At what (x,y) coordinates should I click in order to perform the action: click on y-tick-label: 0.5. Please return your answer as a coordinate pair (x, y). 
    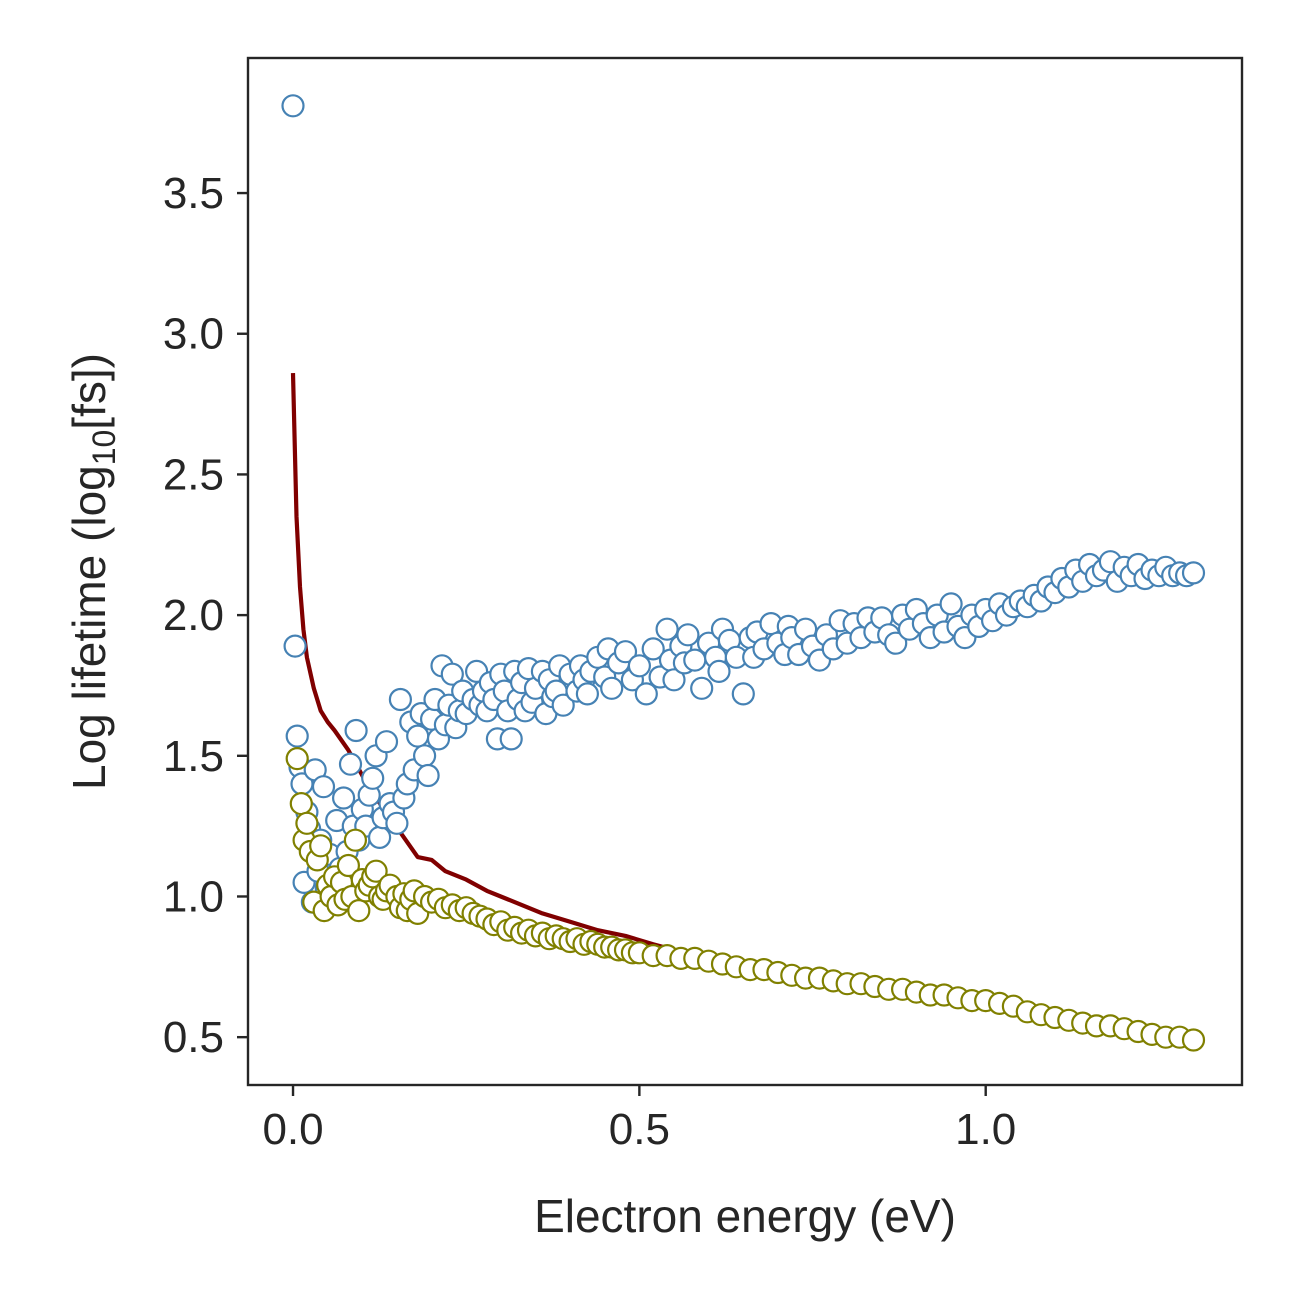
    Looking at the image, I should click on (193, 1037).